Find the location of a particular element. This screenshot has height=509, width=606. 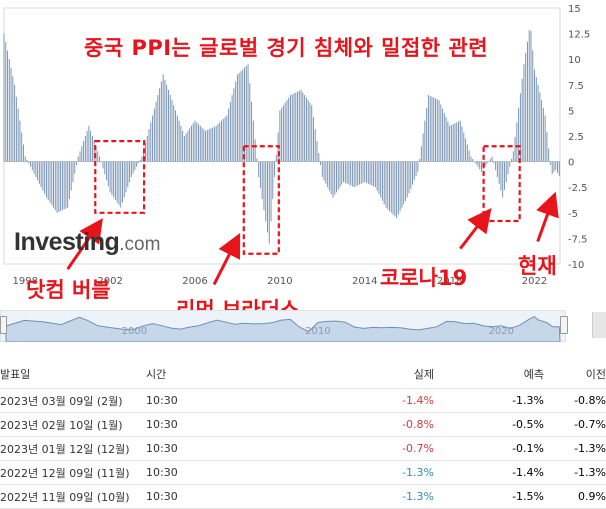

x-tick-label: 2014 is located at coordinates (364, 281).